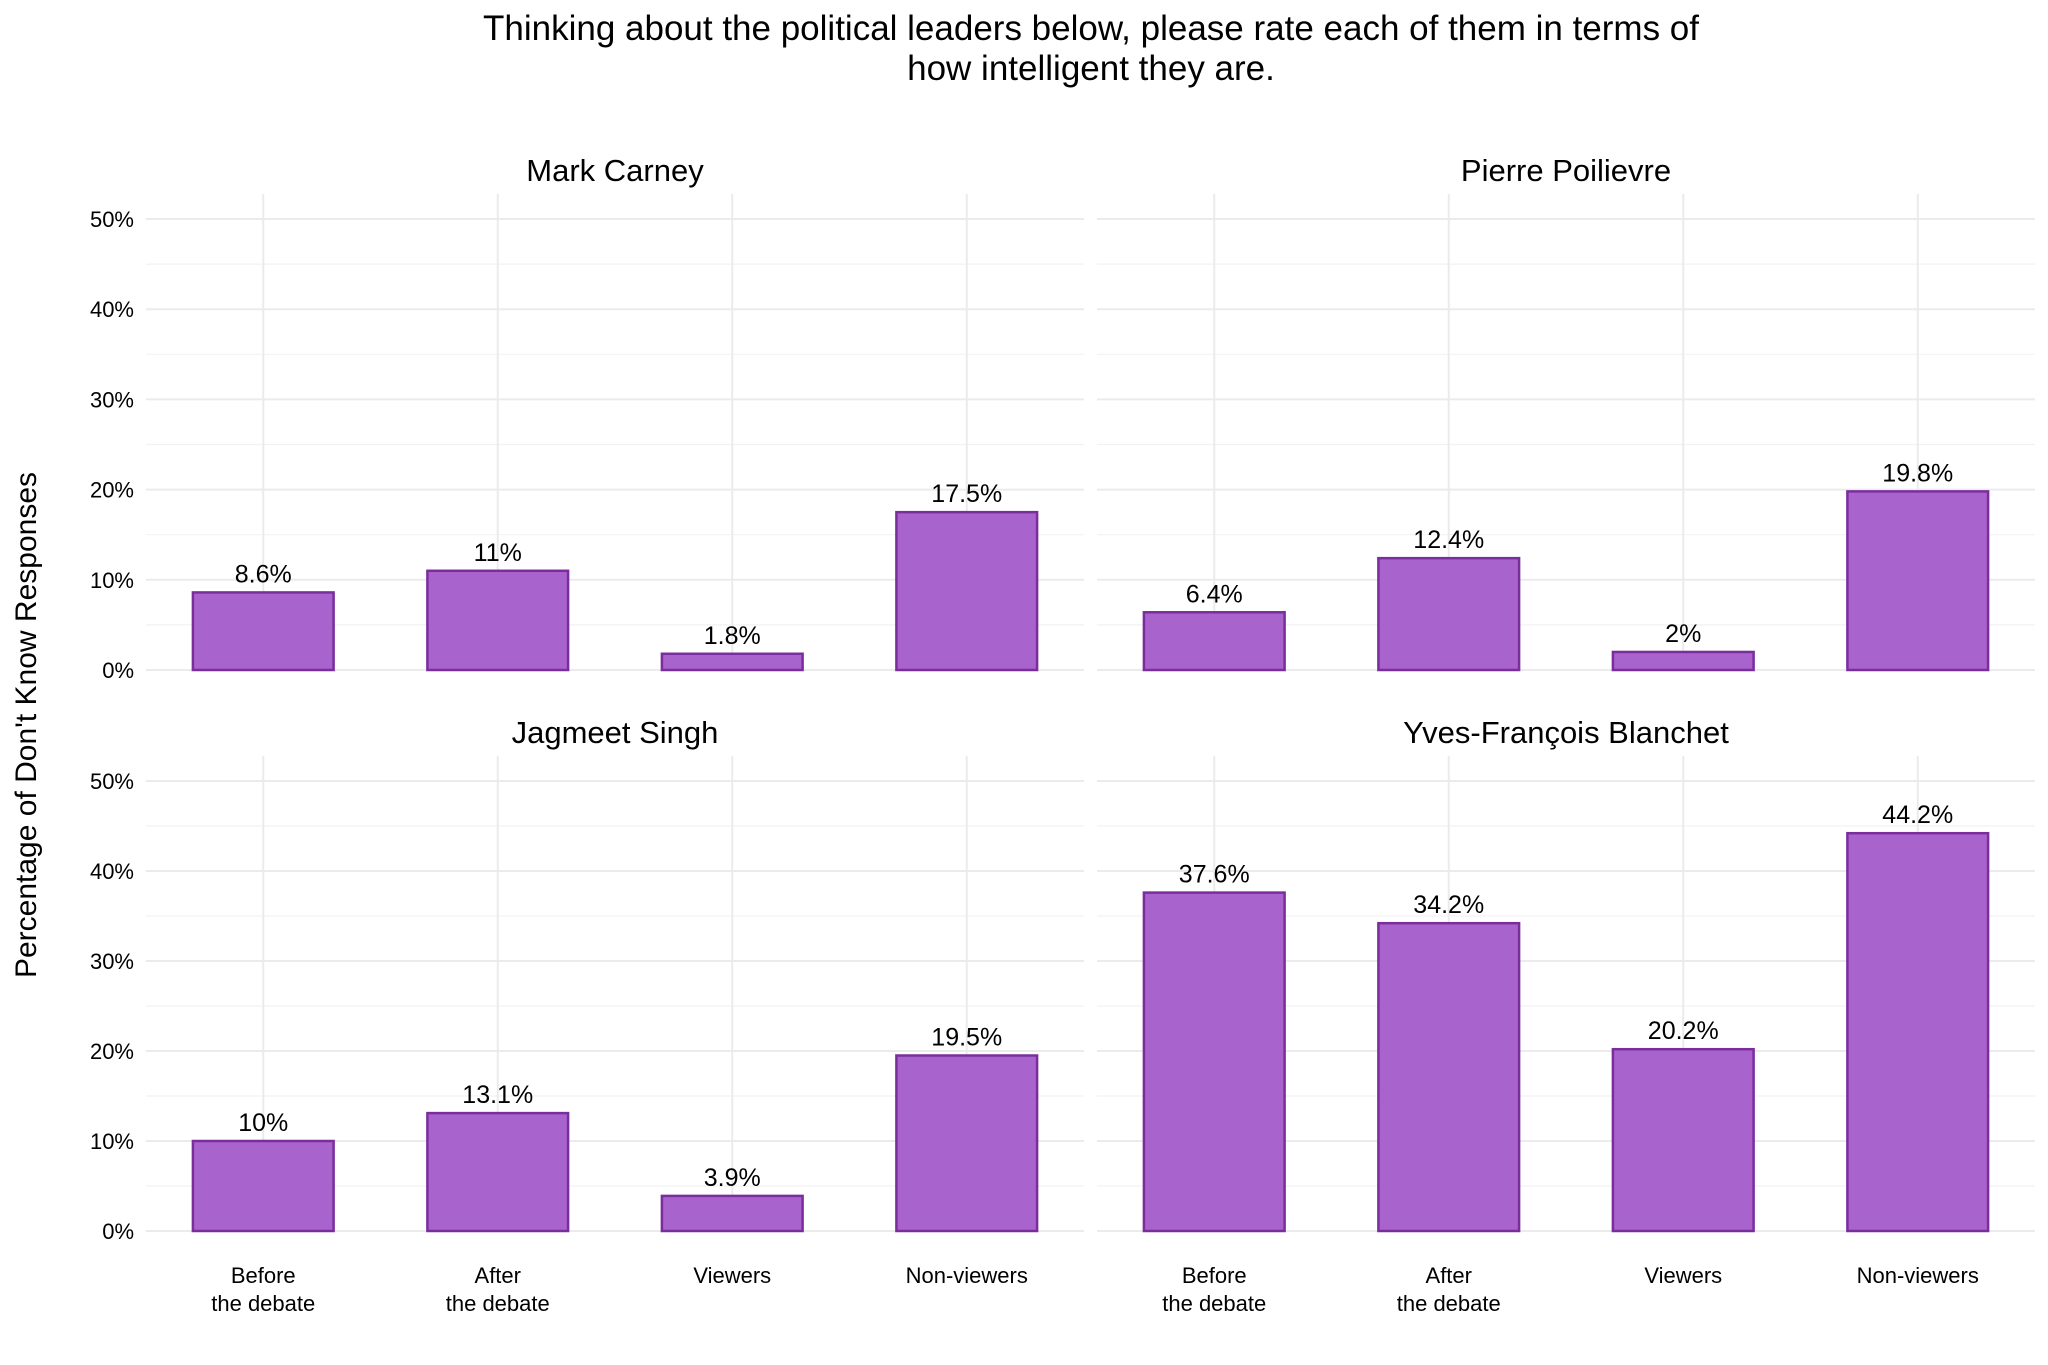 Image resolution: width=2048 pixels, height=1365 pixels. I want to click on data-label: 6.4%, so click(1214, 594).